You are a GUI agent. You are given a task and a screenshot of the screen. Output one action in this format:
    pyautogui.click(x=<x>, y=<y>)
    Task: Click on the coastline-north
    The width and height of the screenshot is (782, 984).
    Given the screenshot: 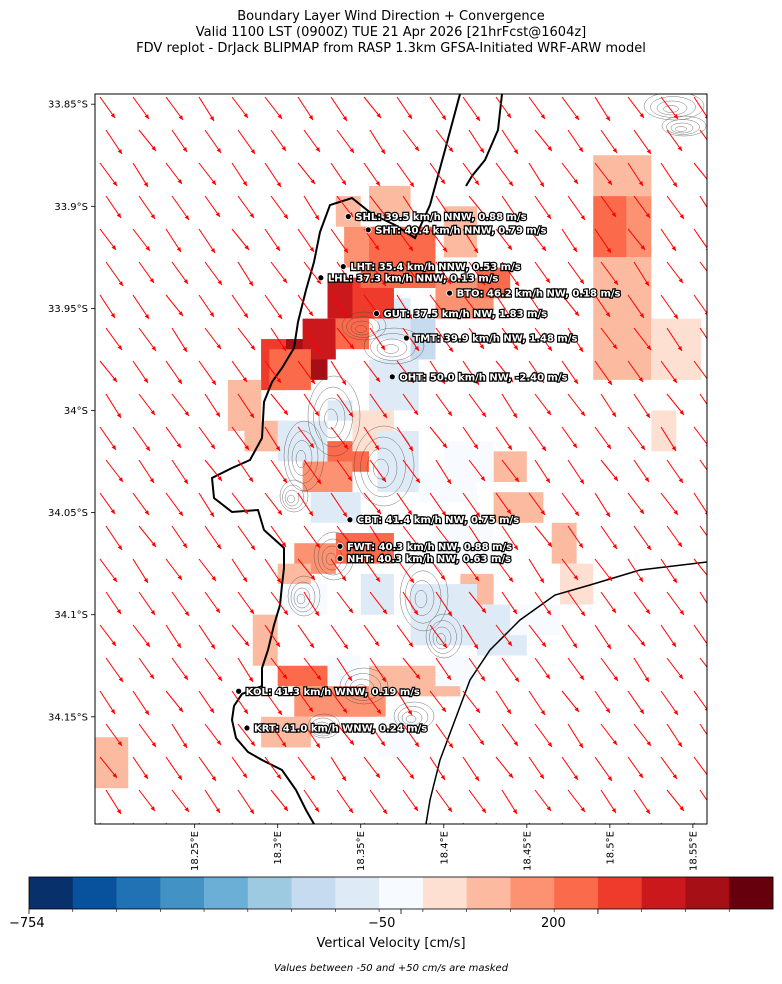 What is the action you would take?
    pyautogui.click(x=484, y=140)
    